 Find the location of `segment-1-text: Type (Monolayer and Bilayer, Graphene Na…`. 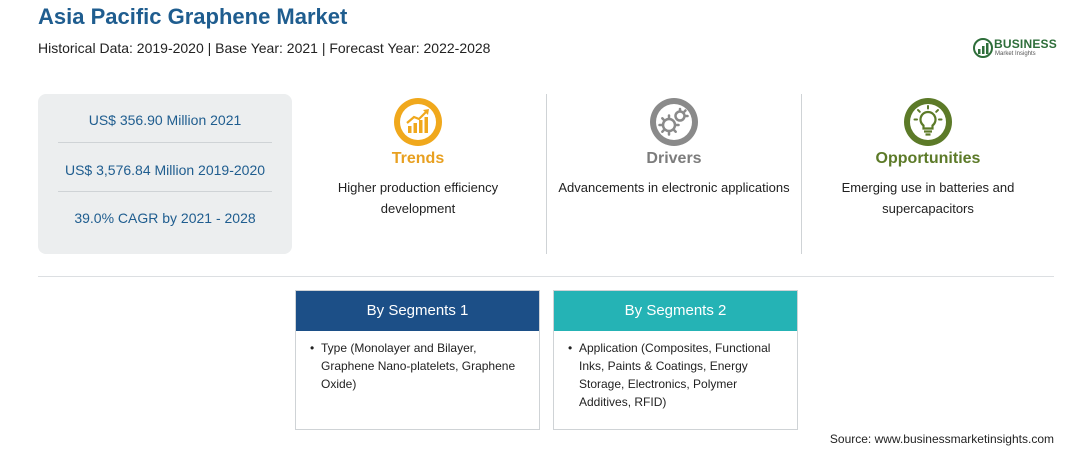

segment-1-text: Type (Monolayer and Bilayer, Graphene Na… is located at coordinates (418, 366).